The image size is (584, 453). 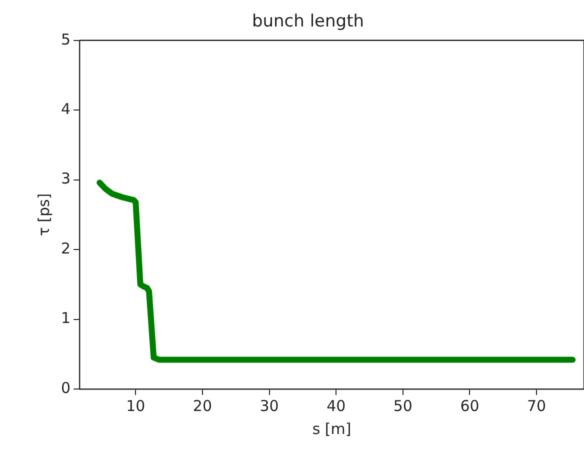 I want to click on y-axis-title: τ [ps], so click(x=43, y=214).